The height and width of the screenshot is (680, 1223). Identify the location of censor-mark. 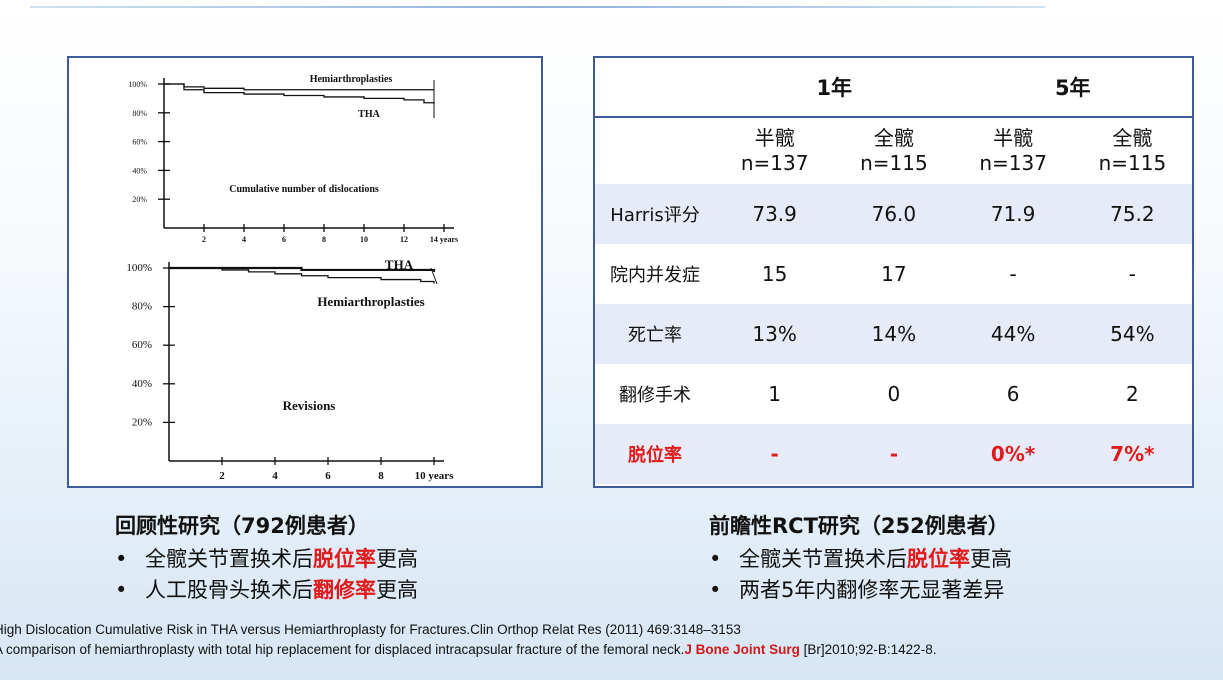
(434, 276).